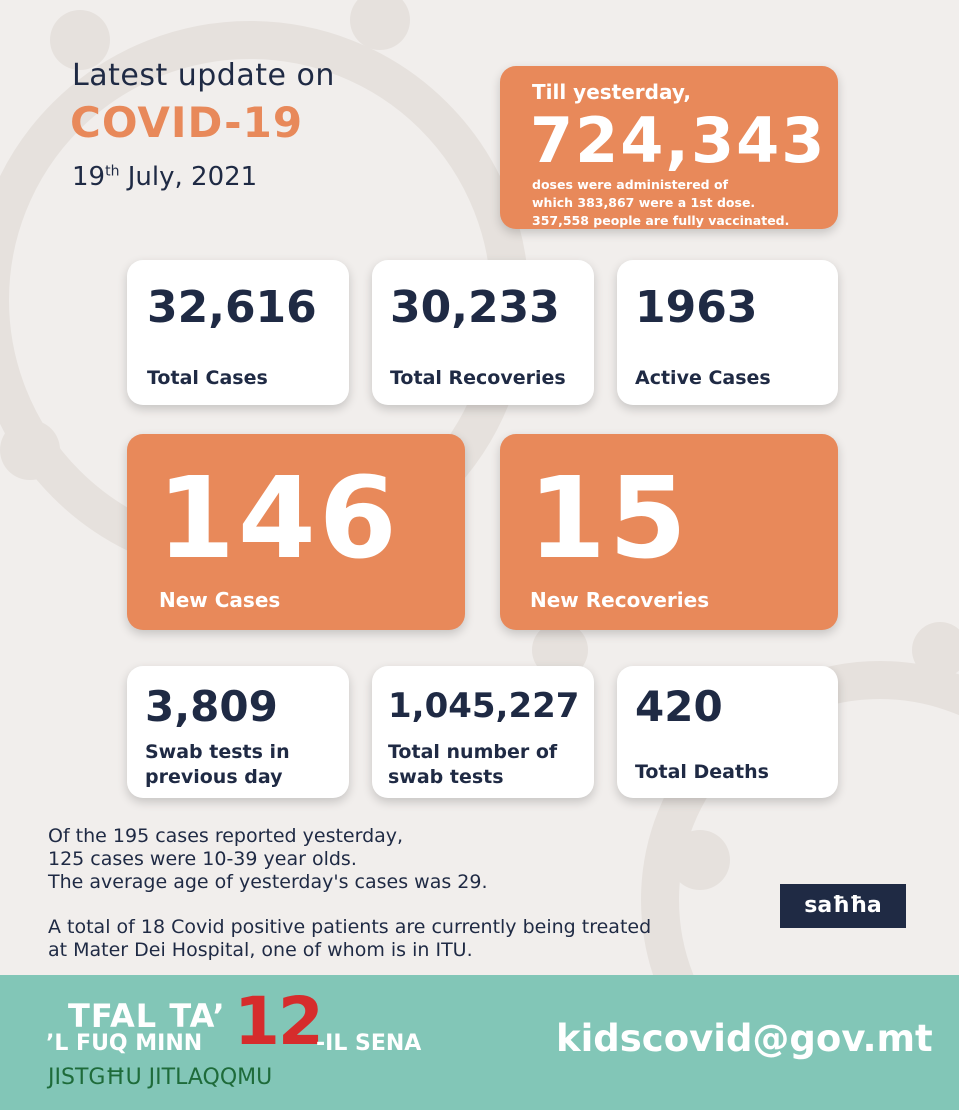 The width and height of the screenshot is (959, 1110). Describe the element at coordinates (702, 772) in the screenshot. I see `deaths-label: Total Deaths` at that location.